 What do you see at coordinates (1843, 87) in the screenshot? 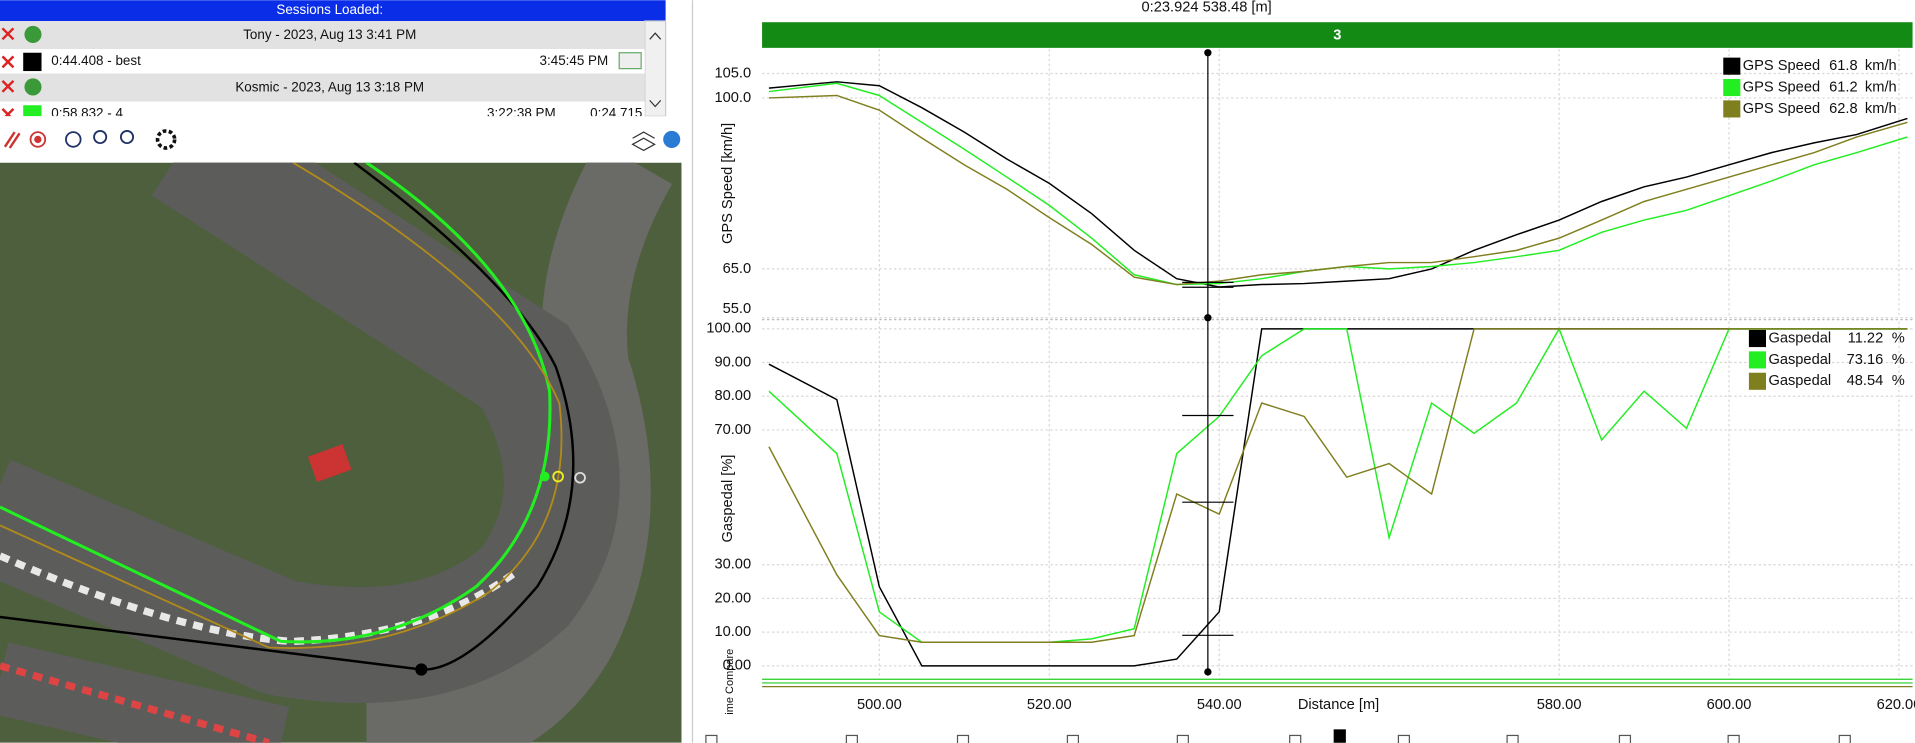
I see `legend-value: 61.2` at bounding box center [1843, 87].